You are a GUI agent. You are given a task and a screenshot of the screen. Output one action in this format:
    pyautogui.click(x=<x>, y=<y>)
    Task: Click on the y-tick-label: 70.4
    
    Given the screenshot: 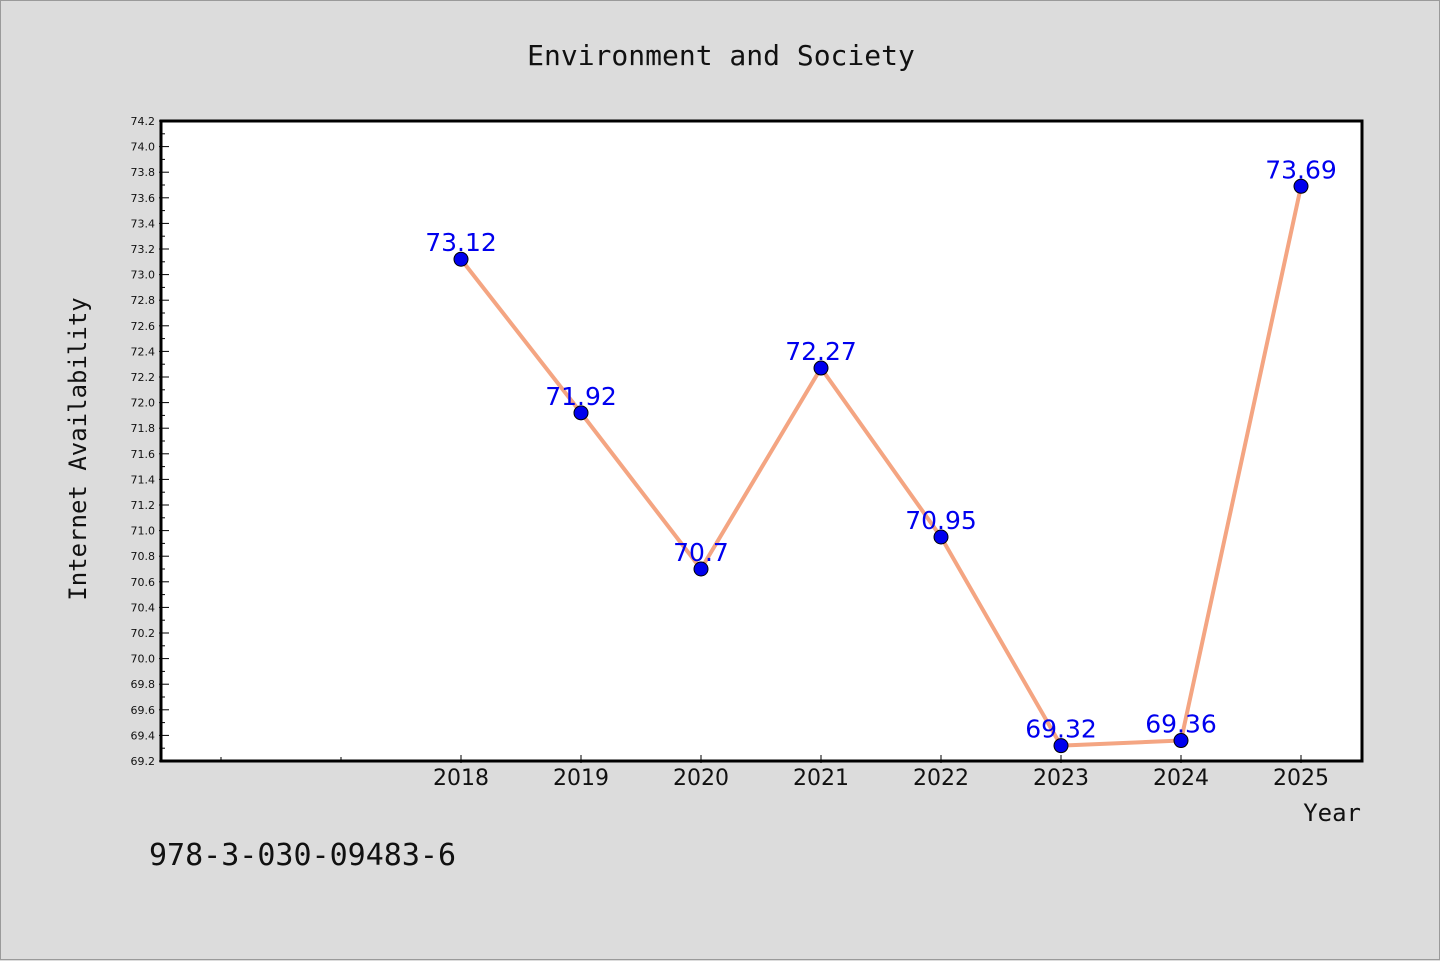 What is the action you would take?
    pyautogui.click(x=143, y=607)
    